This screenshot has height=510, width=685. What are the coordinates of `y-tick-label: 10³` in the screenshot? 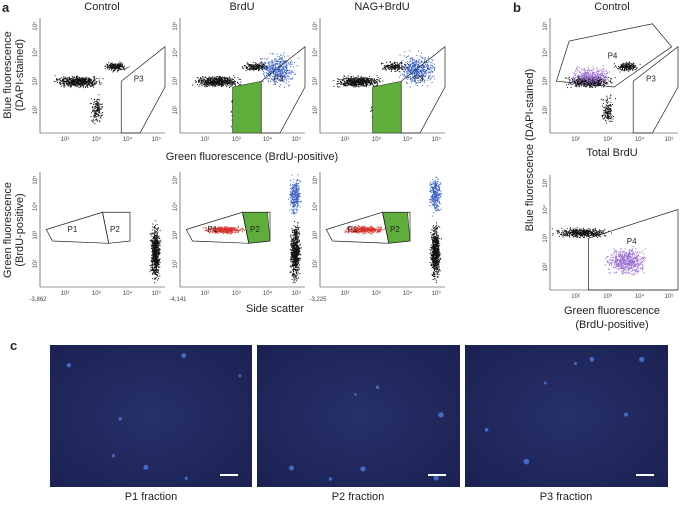 It's located at (176, 81).